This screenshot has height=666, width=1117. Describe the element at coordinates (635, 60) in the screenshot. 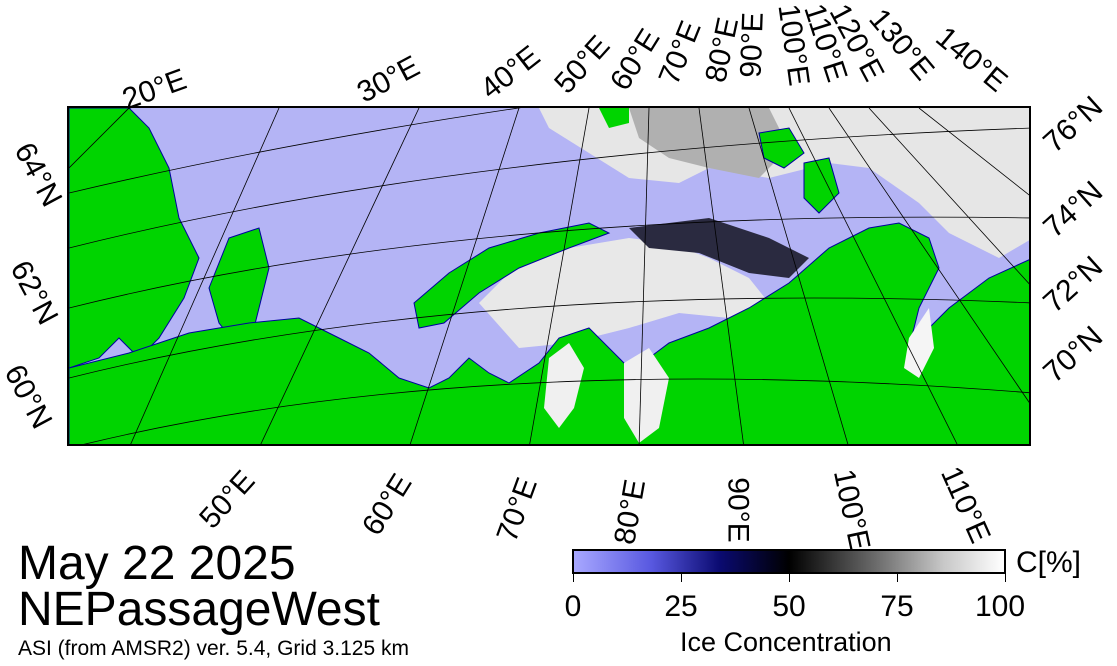

I see `lon-label-top-60e: 60°E` at that location.